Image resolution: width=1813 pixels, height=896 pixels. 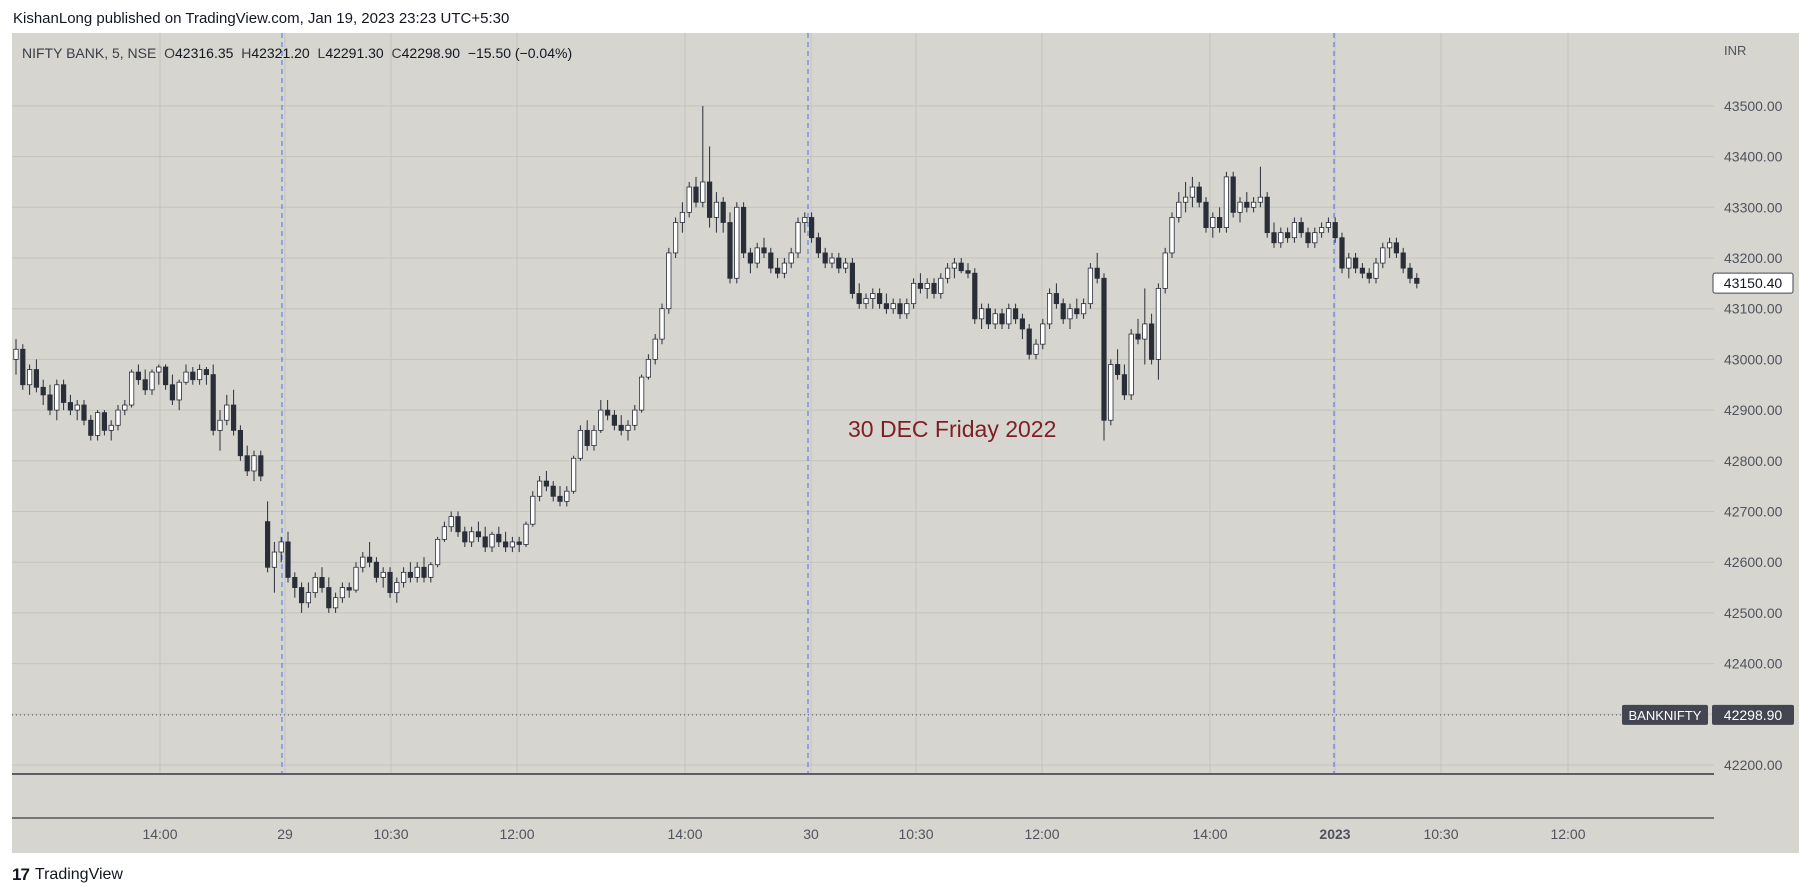 What do you see at coordinates (1753, 309) in the screenshot?
I see `y-tick-label: 43100.00` at bounding box center [1753, 309].